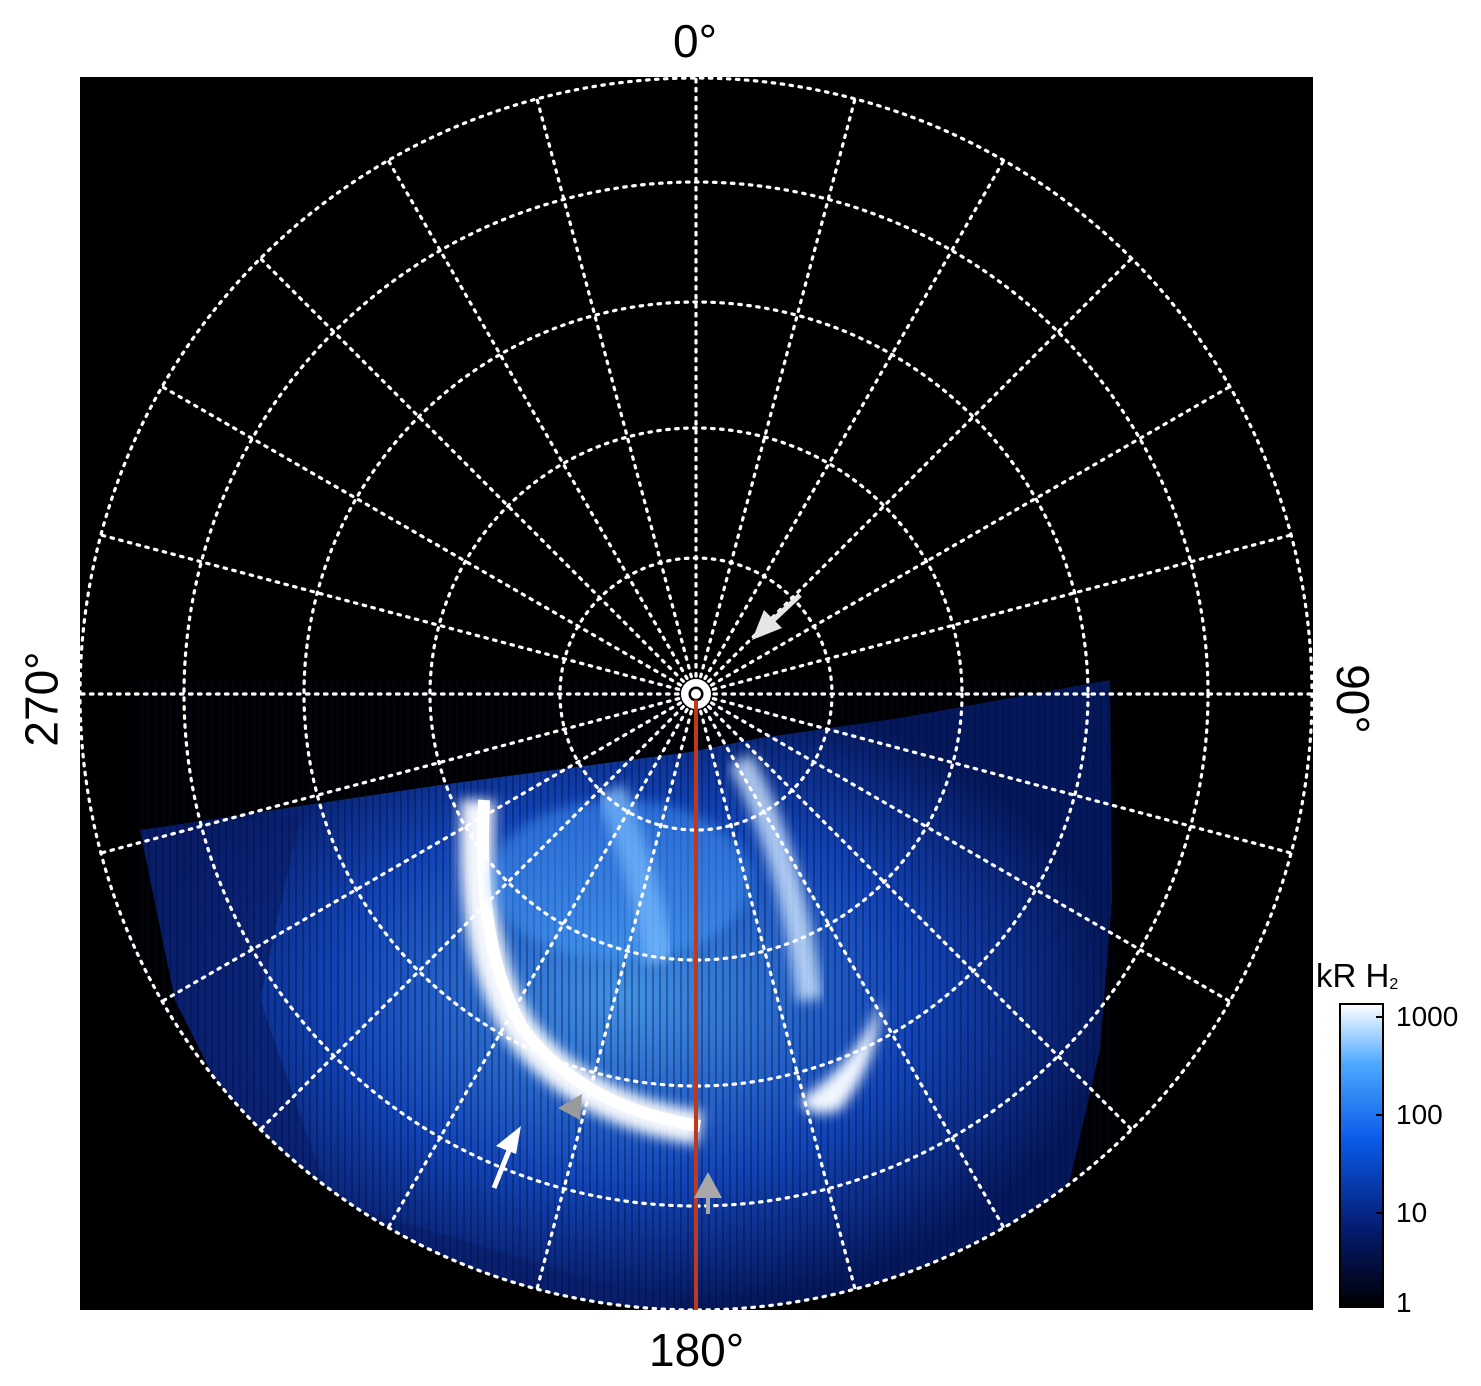 Image resolution: width=1481 pixels, height=1386 pixels. I want to click on longitude-label-bottom: 180°, so click(697, 1350).